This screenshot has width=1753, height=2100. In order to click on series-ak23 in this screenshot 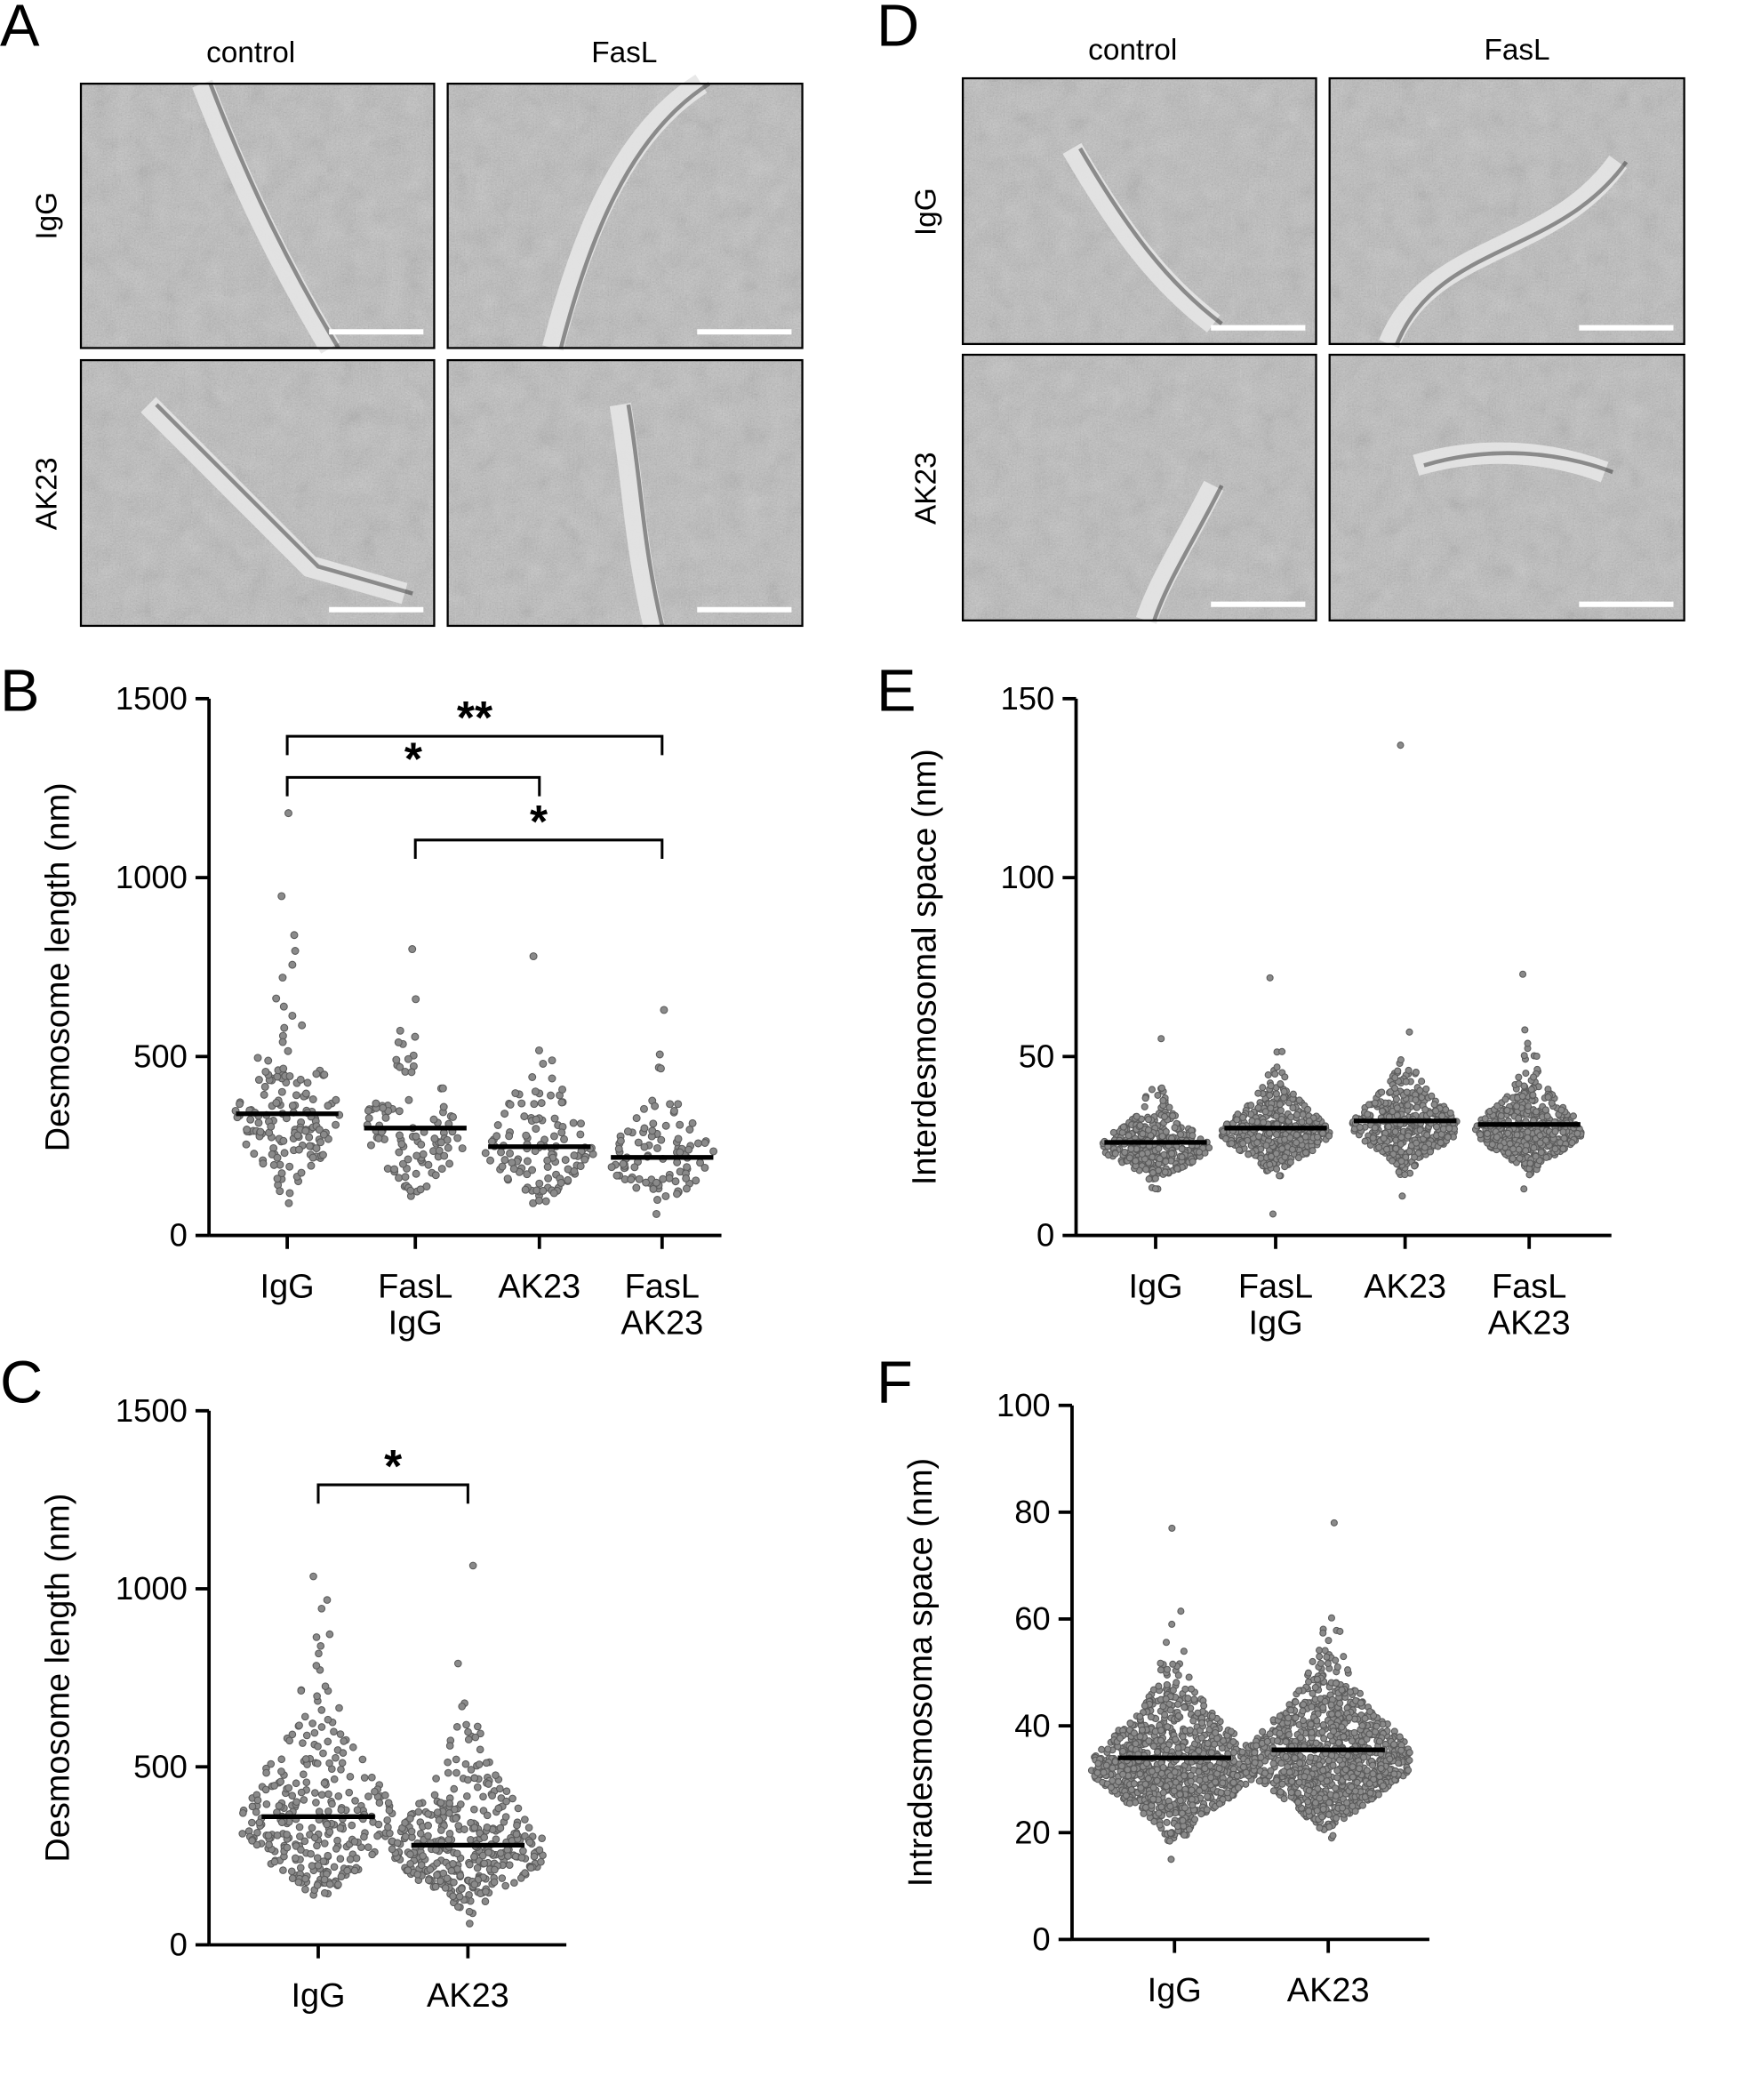, I will do `click(539, 1080)`.